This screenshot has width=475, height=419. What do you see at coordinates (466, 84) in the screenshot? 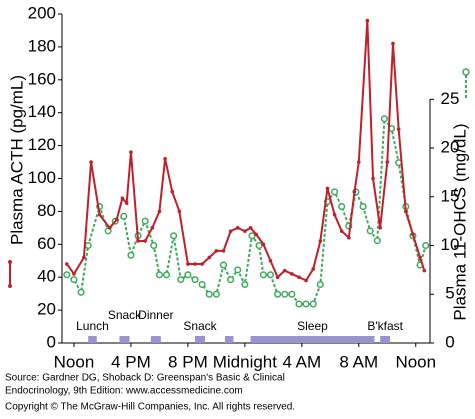
I see `legend-ohcs` at bounding box center [466, 84].